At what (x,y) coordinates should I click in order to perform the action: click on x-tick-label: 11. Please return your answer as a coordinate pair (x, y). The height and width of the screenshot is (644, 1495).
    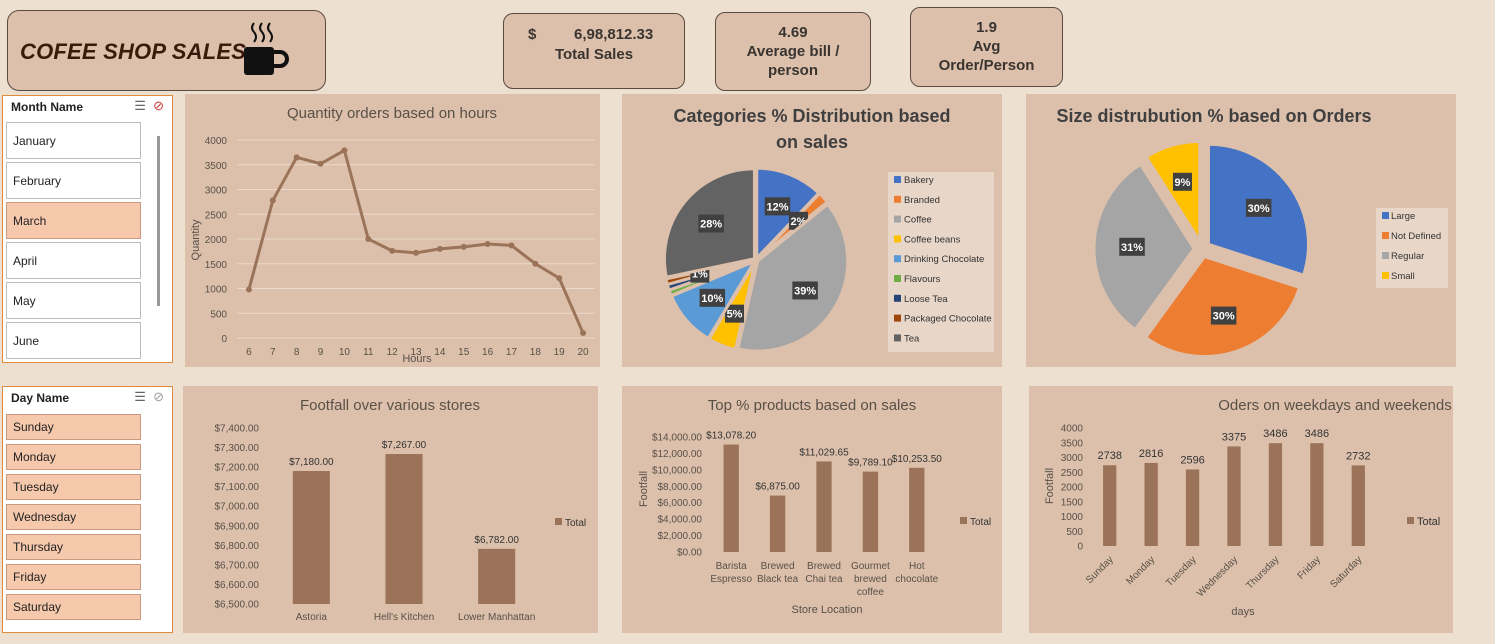
    Looking at the image, I should click on (368, 352).